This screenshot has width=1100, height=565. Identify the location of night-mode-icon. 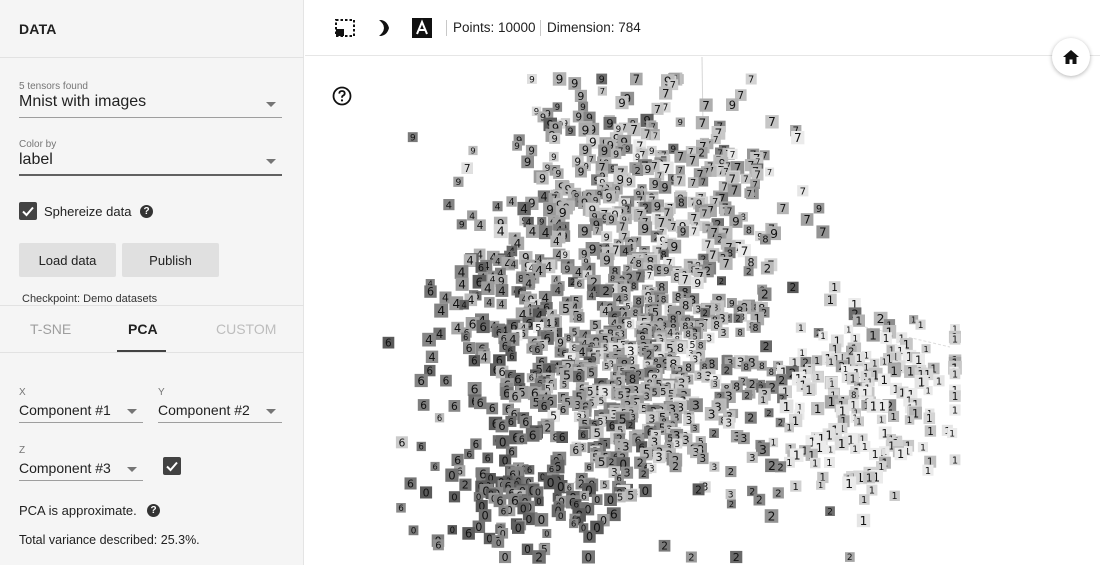
(384, 28).